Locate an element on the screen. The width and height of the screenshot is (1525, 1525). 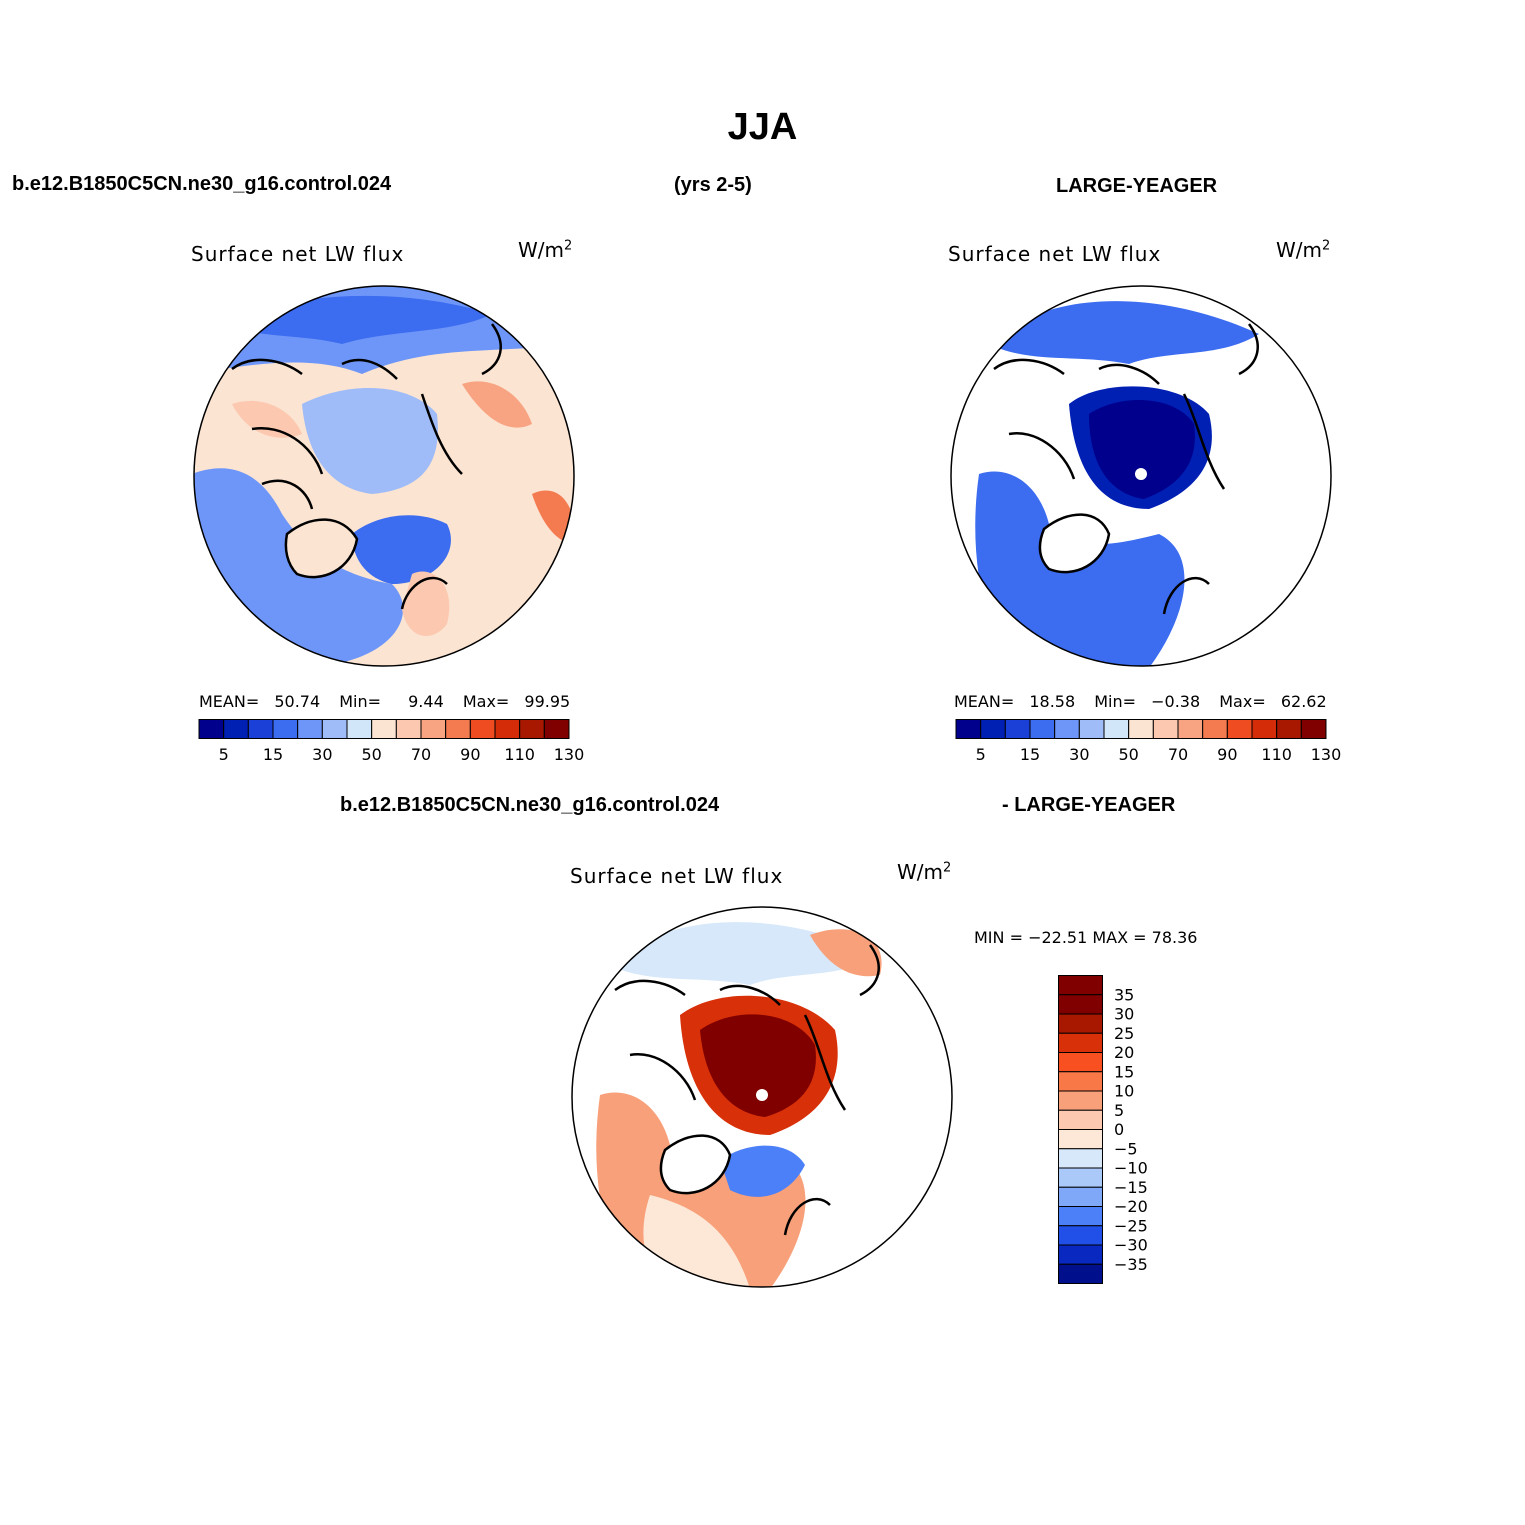
panel1-max-value: 99.95 is located at coordinates (547, 701).